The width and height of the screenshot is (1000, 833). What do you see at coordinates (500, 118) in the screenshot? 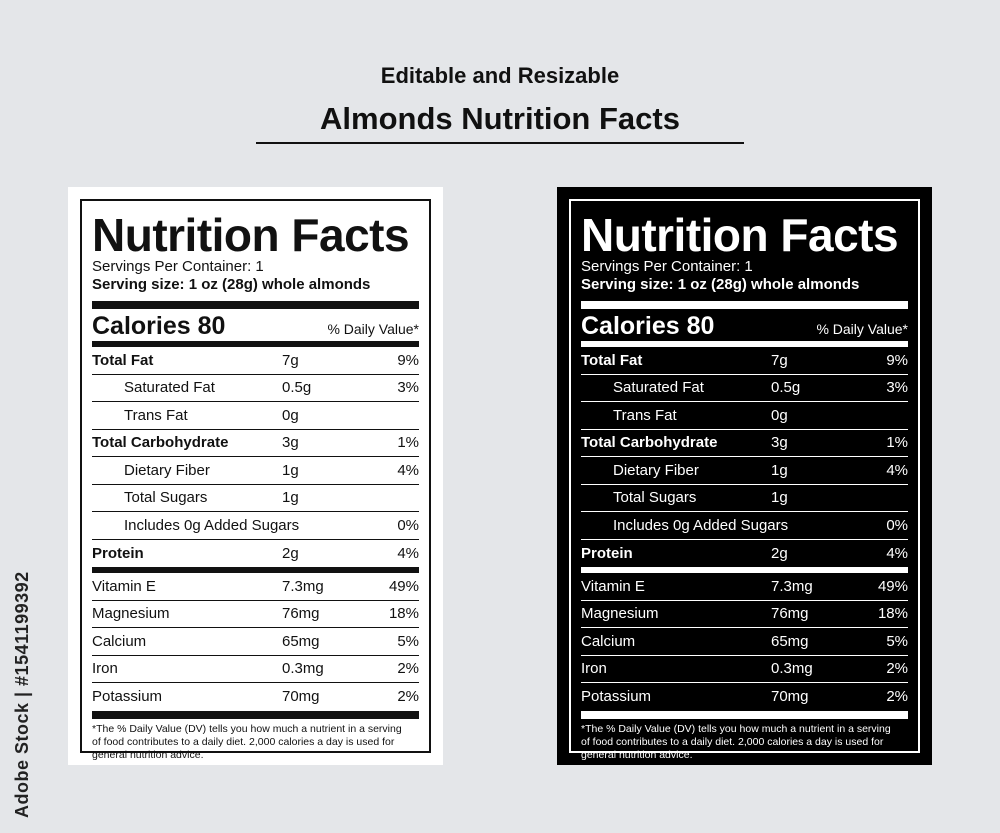
I see `page-title: Almonds Nutrition Facts` at bounding box center [500, 118].